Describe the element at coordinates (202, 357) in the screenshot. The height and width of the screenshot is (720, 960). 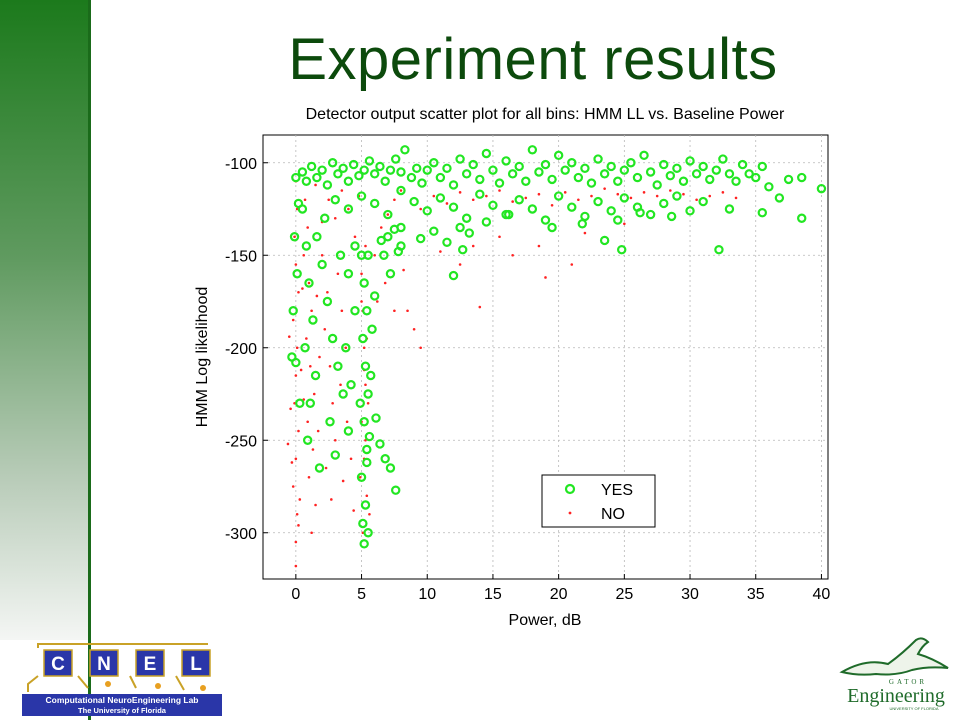
I see `y-axis-label: HMM Log likelihood` at that location.